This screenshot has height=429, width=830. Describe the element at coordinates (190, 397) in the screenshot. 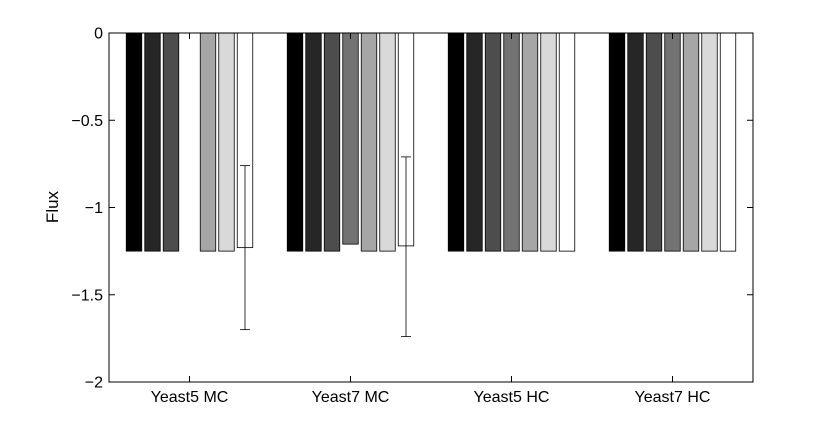

I see `x-tick-label: Yeast5 MC` at that location.